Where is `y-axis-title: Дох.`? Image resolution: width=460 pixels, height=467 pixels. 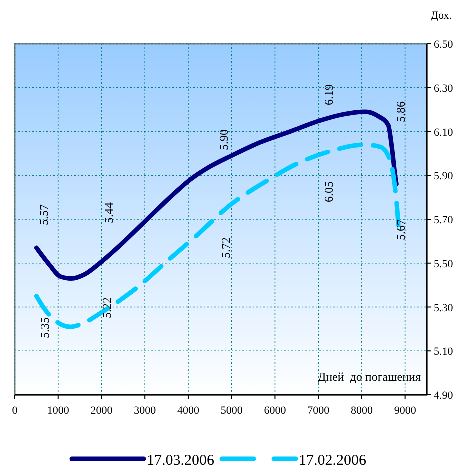 y-axis-title: Дох. is located at coordinates (441, 16).